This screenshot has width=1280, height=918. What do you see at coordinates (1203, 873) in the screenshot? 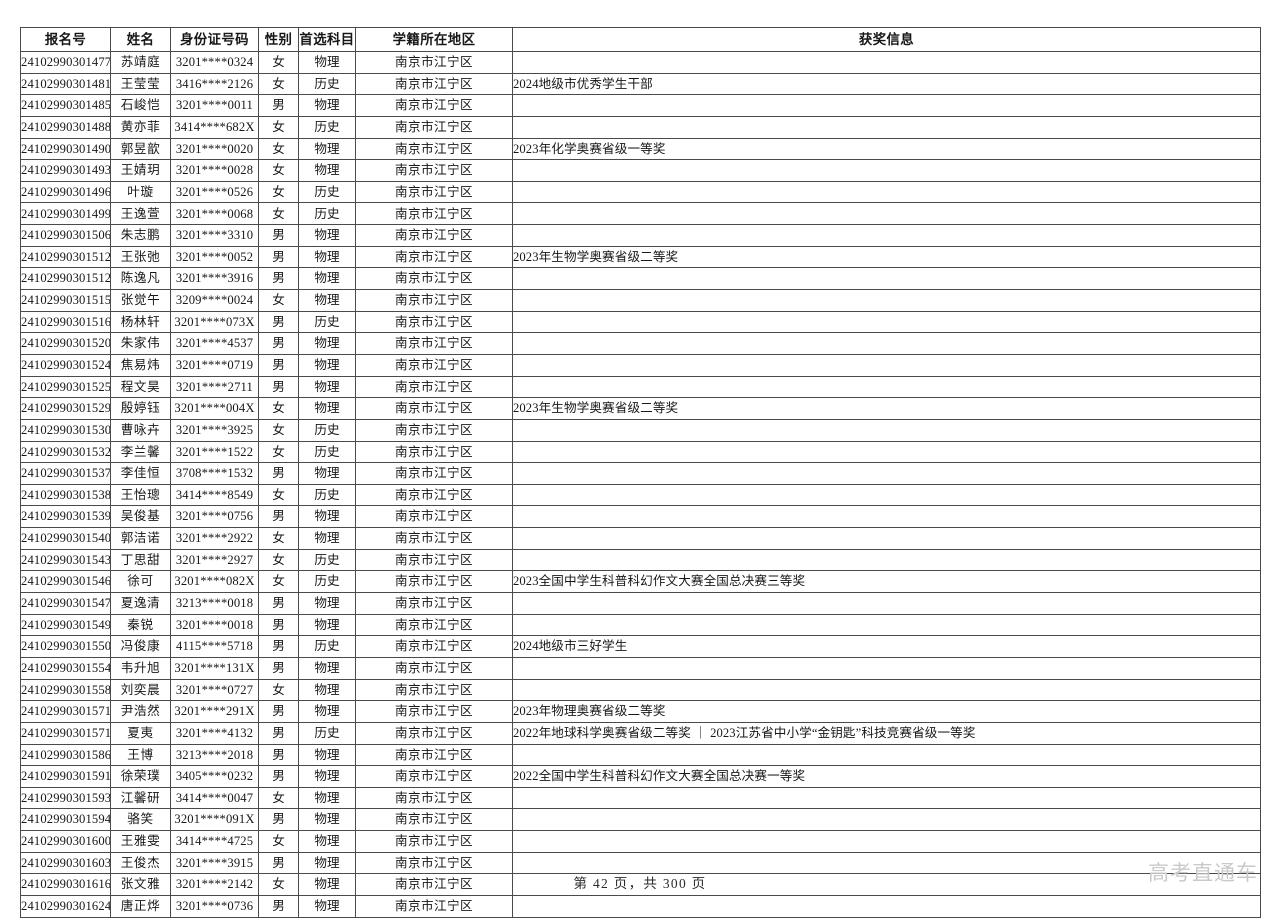
I see `watermark-label: 高考直通车` at bounding box center [1203, 873].